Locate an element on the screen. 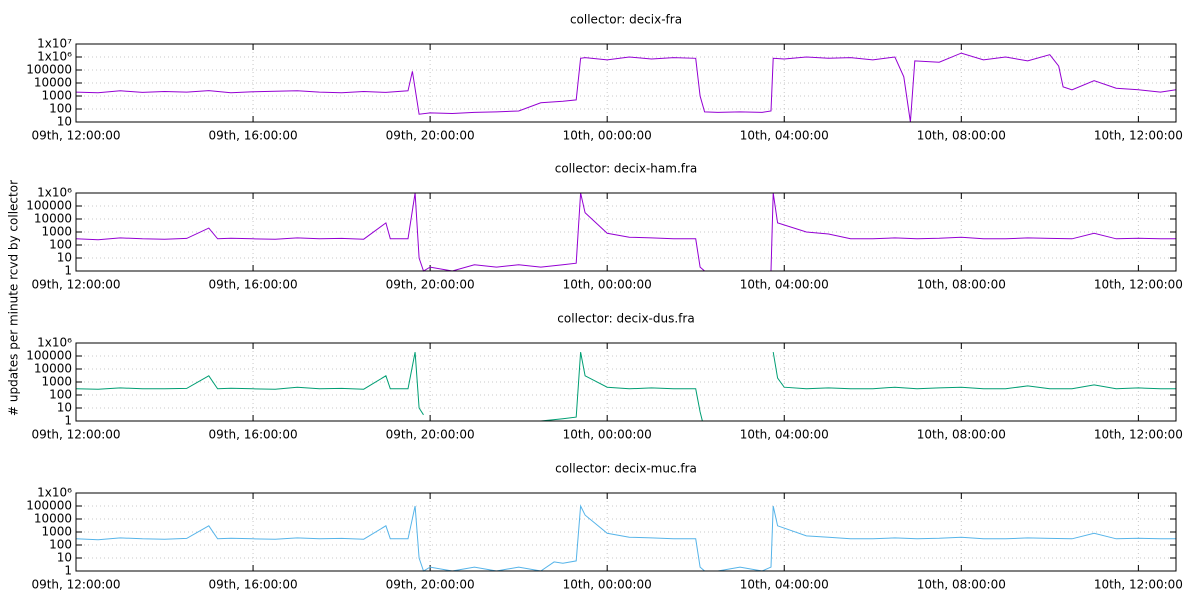  y-tick-label: 1x10⁷ is located at coordinates (54, 44).